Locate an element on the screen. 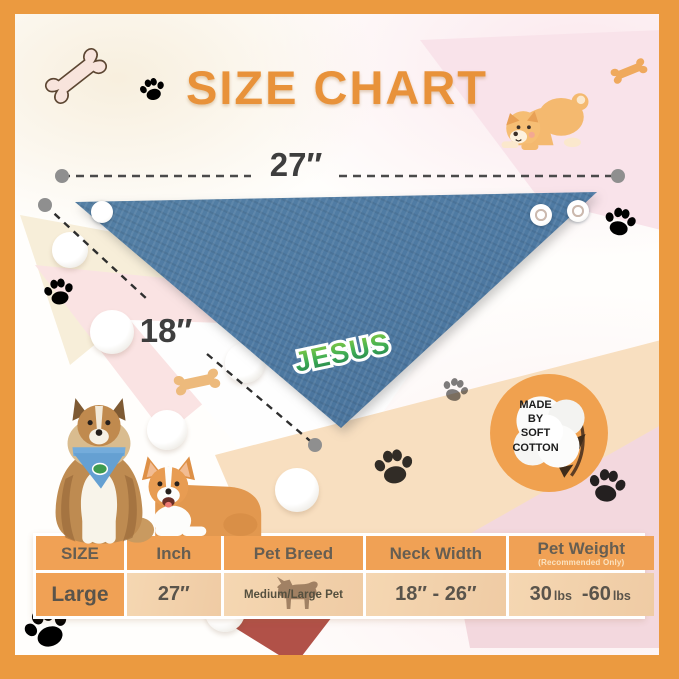 The width and height of the screenshot is (679, 679). pet-weight-note: (Recommended Only) is located at coordinates (581, 562).